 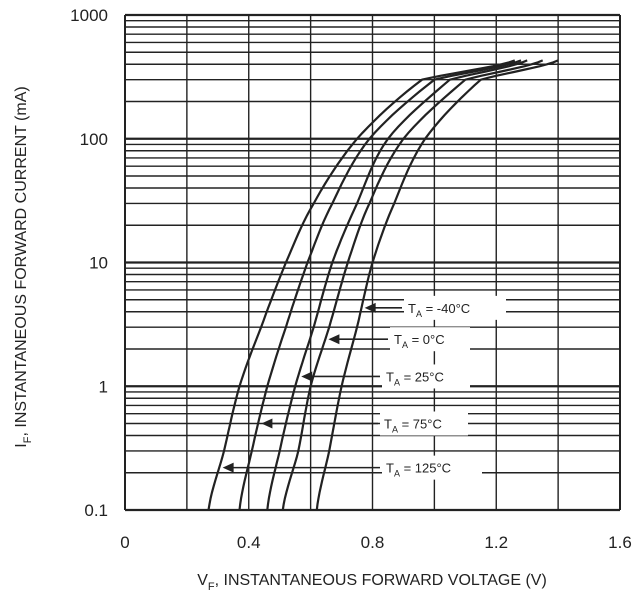 What do you see at coordinates (124, 542) in the screenshot?
I see `x-tick-label: 0` at bounding box center [124, 542].